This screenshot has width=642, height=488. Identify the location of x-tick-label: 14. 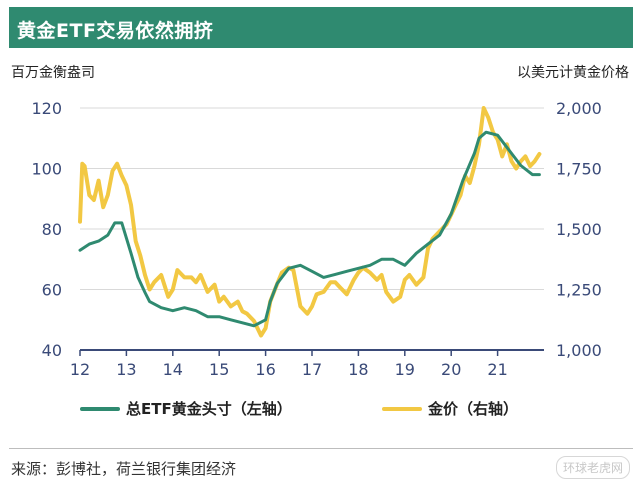
(173, 369).